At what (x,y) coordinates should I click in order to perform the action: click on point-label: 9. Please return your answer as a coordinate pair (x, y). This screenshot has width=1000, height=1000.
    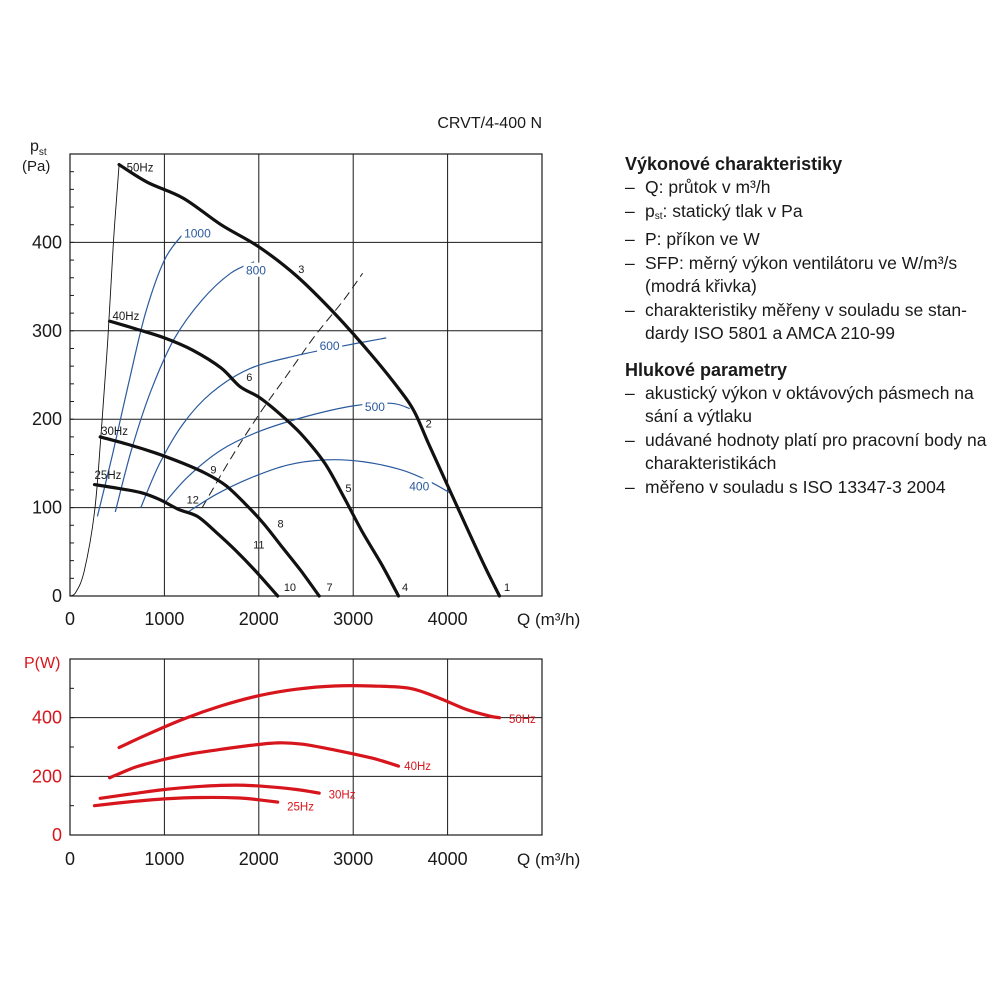
    Looking at the image, I should click on (213, 471).